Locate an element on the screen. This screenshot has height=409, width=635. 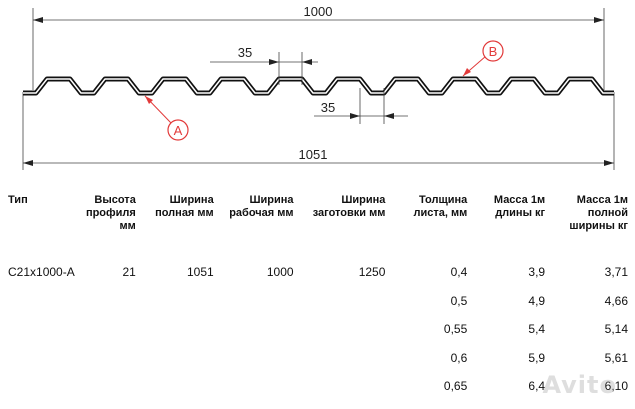
dimension-1051-label: 1051 is located at coordinates (313, 154).